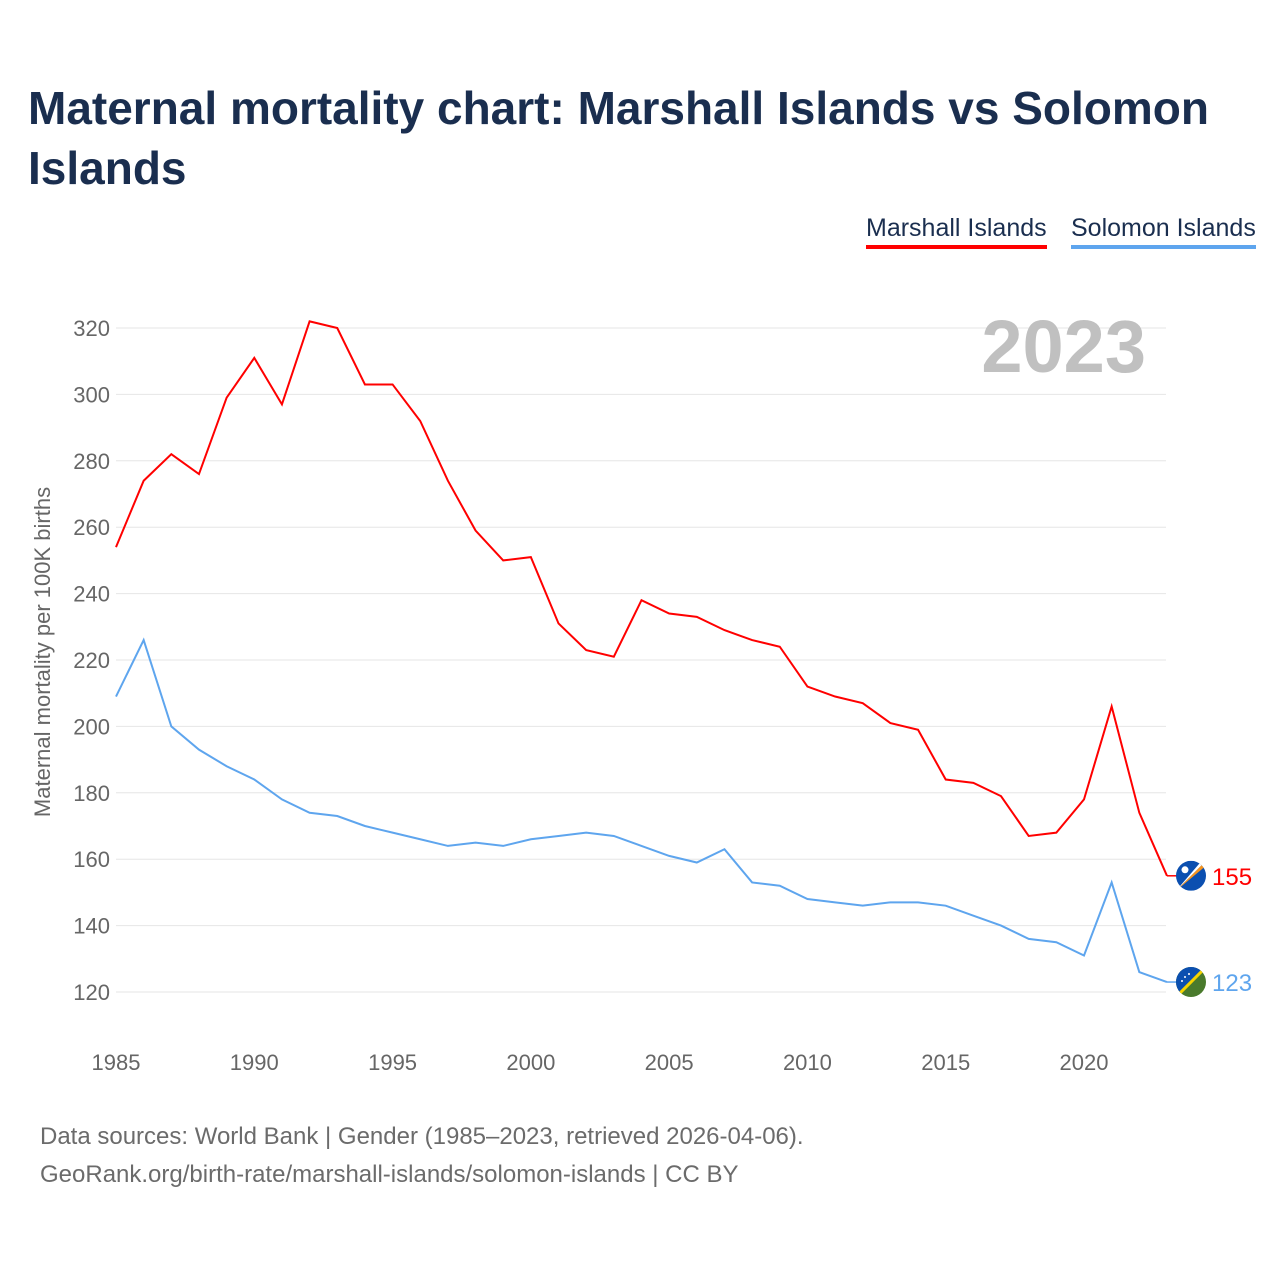  Describe the element at coordinates (669, 1062) in the screenshot. I see `x-tick-label: 2005` at that location.